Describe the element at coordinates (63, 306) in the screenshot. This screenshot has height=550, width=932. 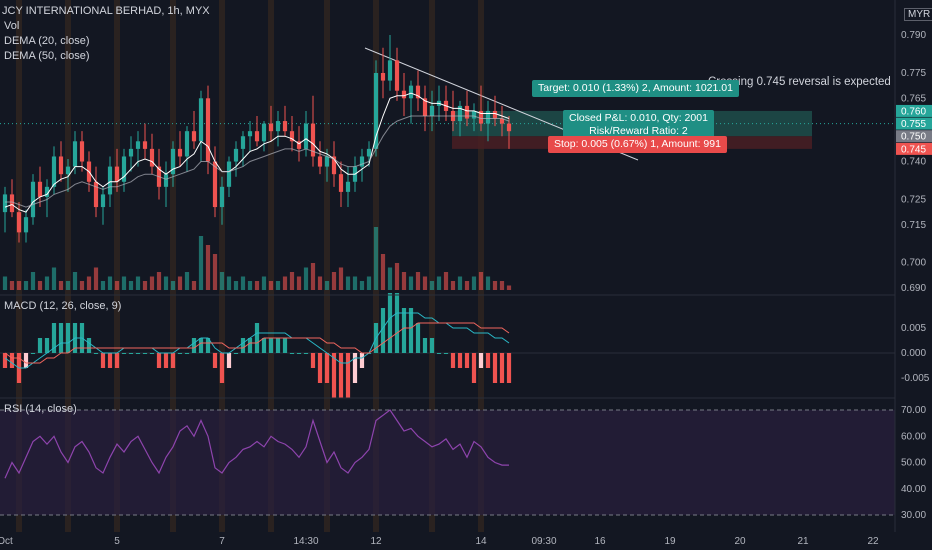
I see `macd-label: MACD (12, 26, close, 9)` at that location.